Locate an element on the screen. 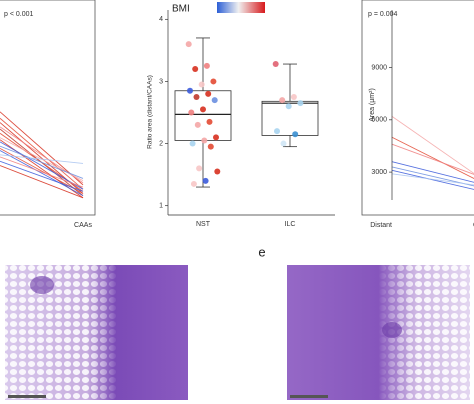 Image resolution: width=474 pixels, height=404 pixels. adipocytes is located at coordinates (378, 332).